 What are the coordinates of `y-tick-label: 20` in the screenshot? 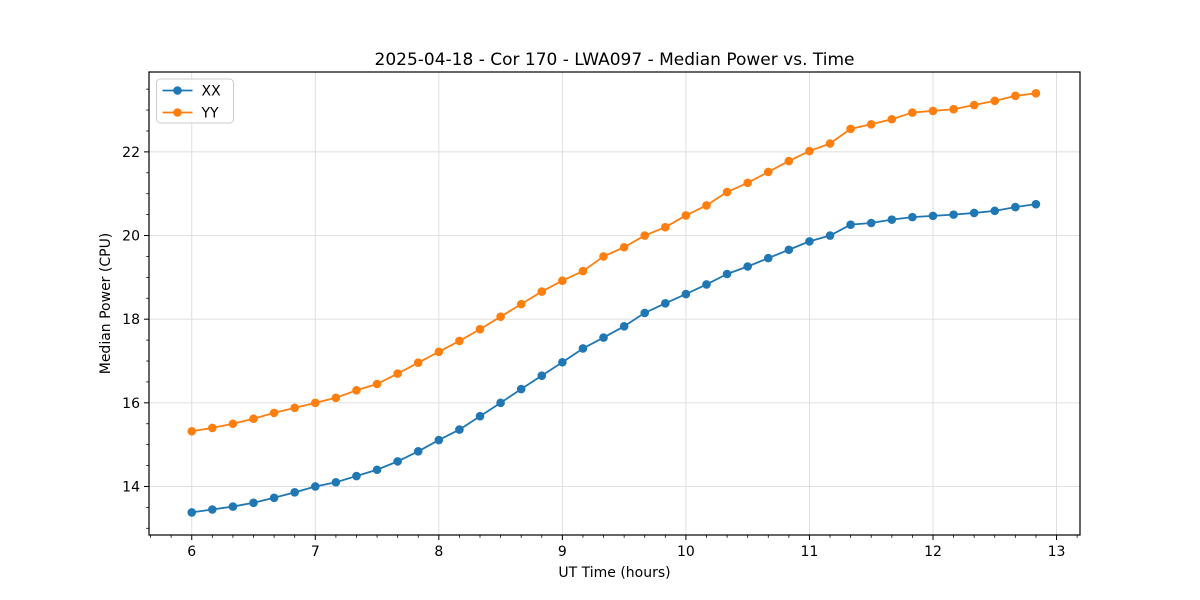 It's located at (131, 237).